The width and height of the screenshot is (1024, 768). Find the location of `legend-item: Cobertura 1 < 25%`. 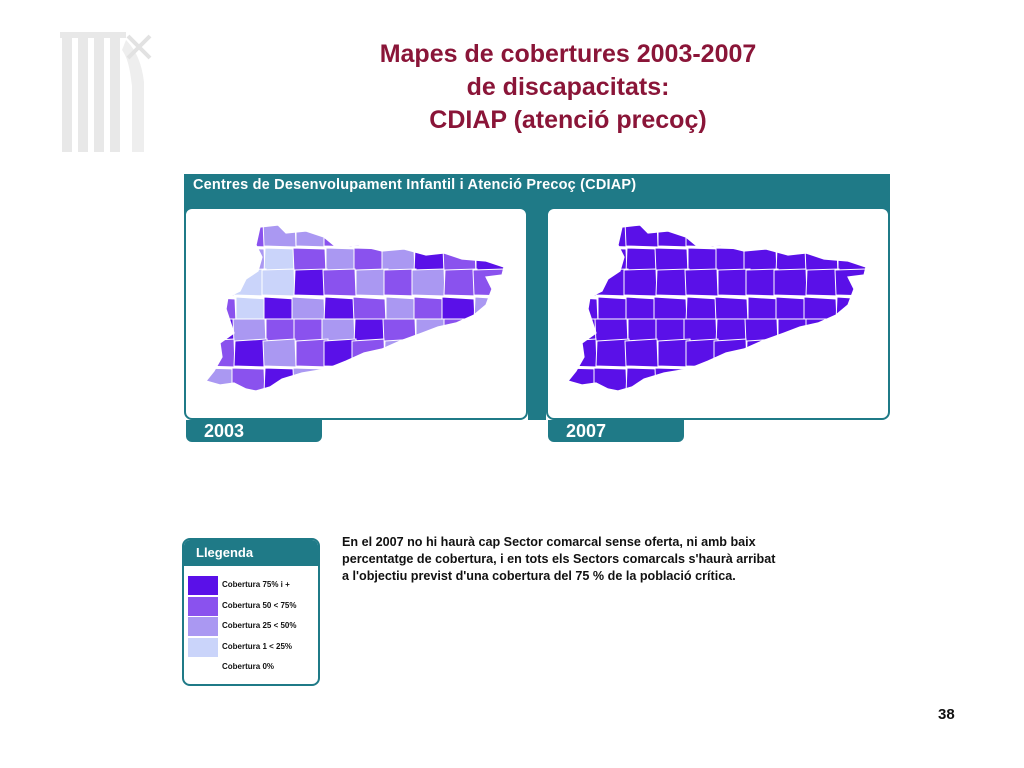

legend-item: Cobertura 1 < 25% is located at coordinates (251, 647).